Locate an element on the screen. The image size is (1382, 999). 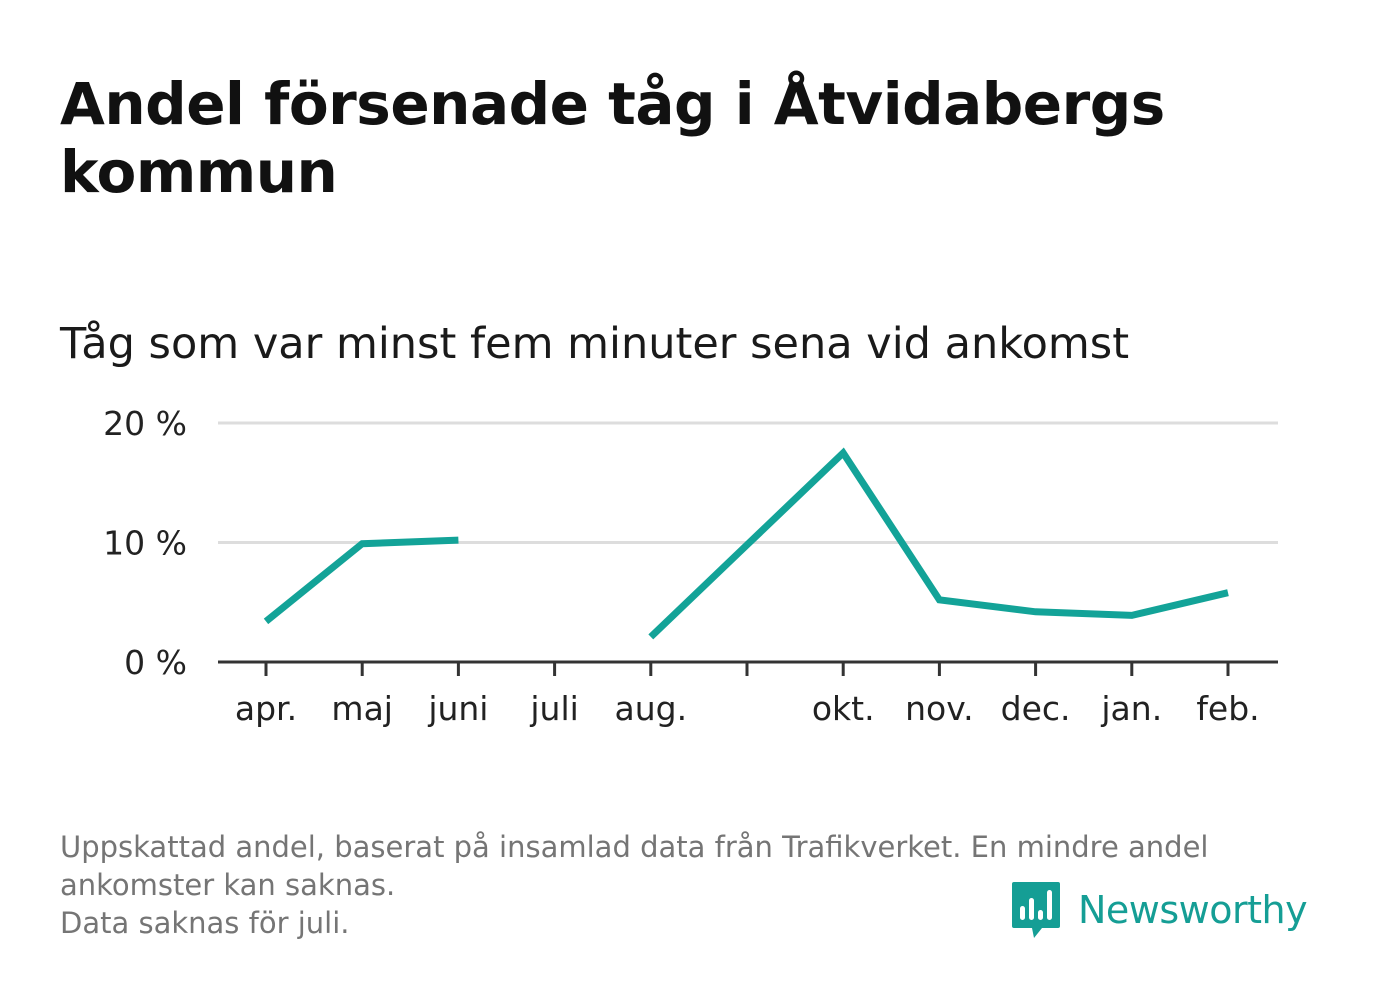
newsworthy-wordmark: Newsworthy is located at coordinates (1193, 910).